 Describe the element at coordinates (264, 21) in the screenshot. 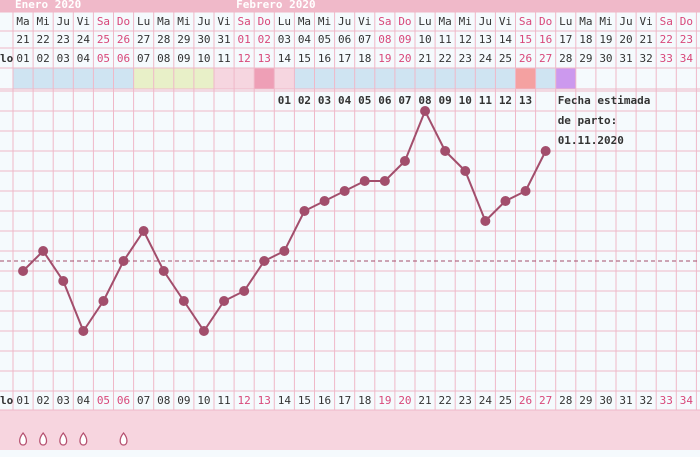

I see `weekday: Do` at that location.